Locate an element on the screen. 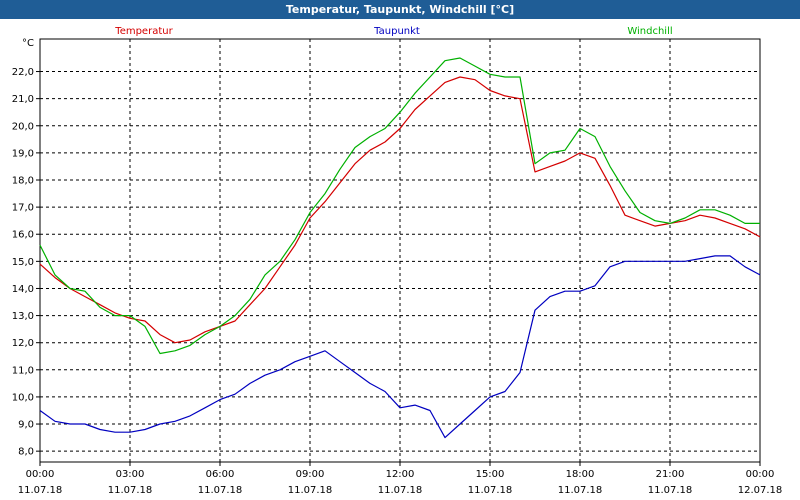 The height and width of the screenshot is (500, 800). y-axis-unit-label: °C is located at coordinates (28, 43).